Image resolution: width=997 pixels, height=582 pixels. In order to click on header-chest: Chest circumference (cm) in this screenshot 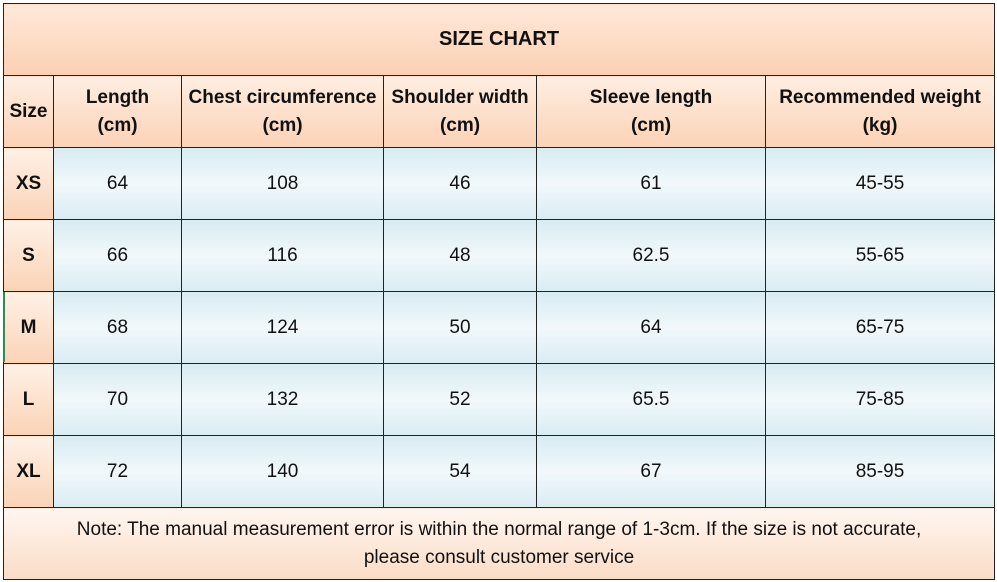, I will do `click(282, 111)`.